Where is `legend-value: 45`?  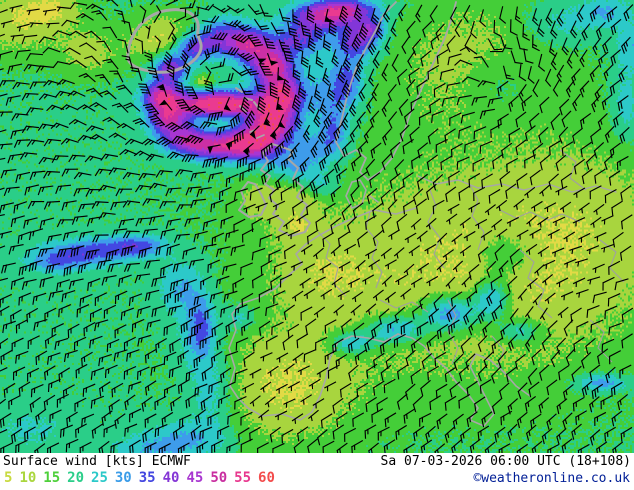 legend-value: 45 is located at coordinates (195, 478).